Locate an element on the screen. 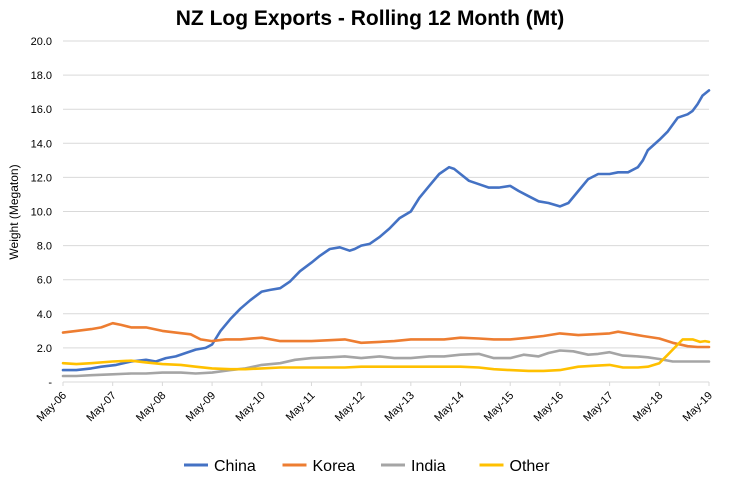 The image size is (741, 486). series-line-korea is located at coordinates (386, 335).